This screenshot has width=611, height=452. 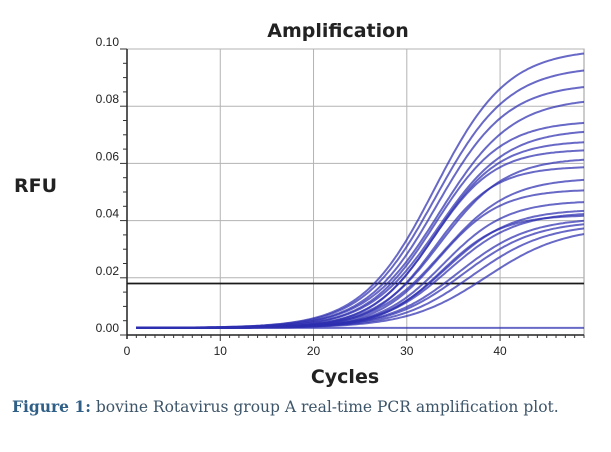 I want to click on y-axis-label: RFU, so click(x=35, y=186).